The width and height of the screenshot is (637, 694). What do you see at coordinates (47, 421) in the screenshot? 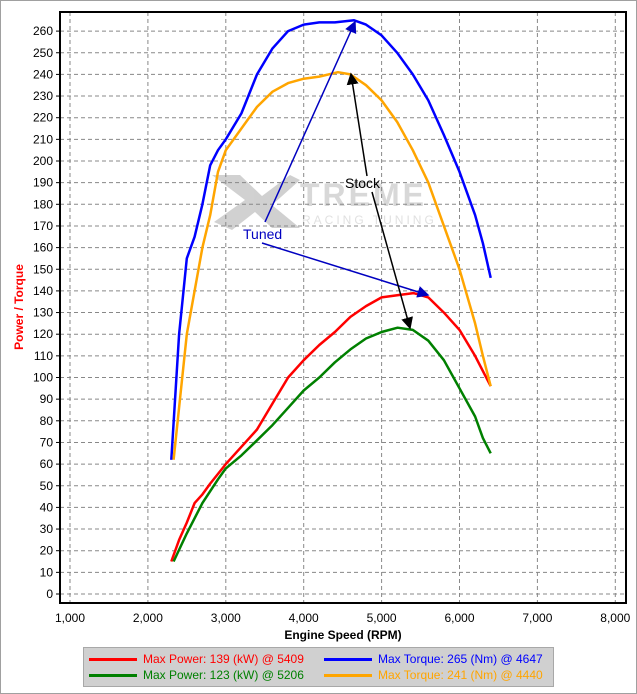
I see `y-tick-label: 80` at bounding box center [47, 421].